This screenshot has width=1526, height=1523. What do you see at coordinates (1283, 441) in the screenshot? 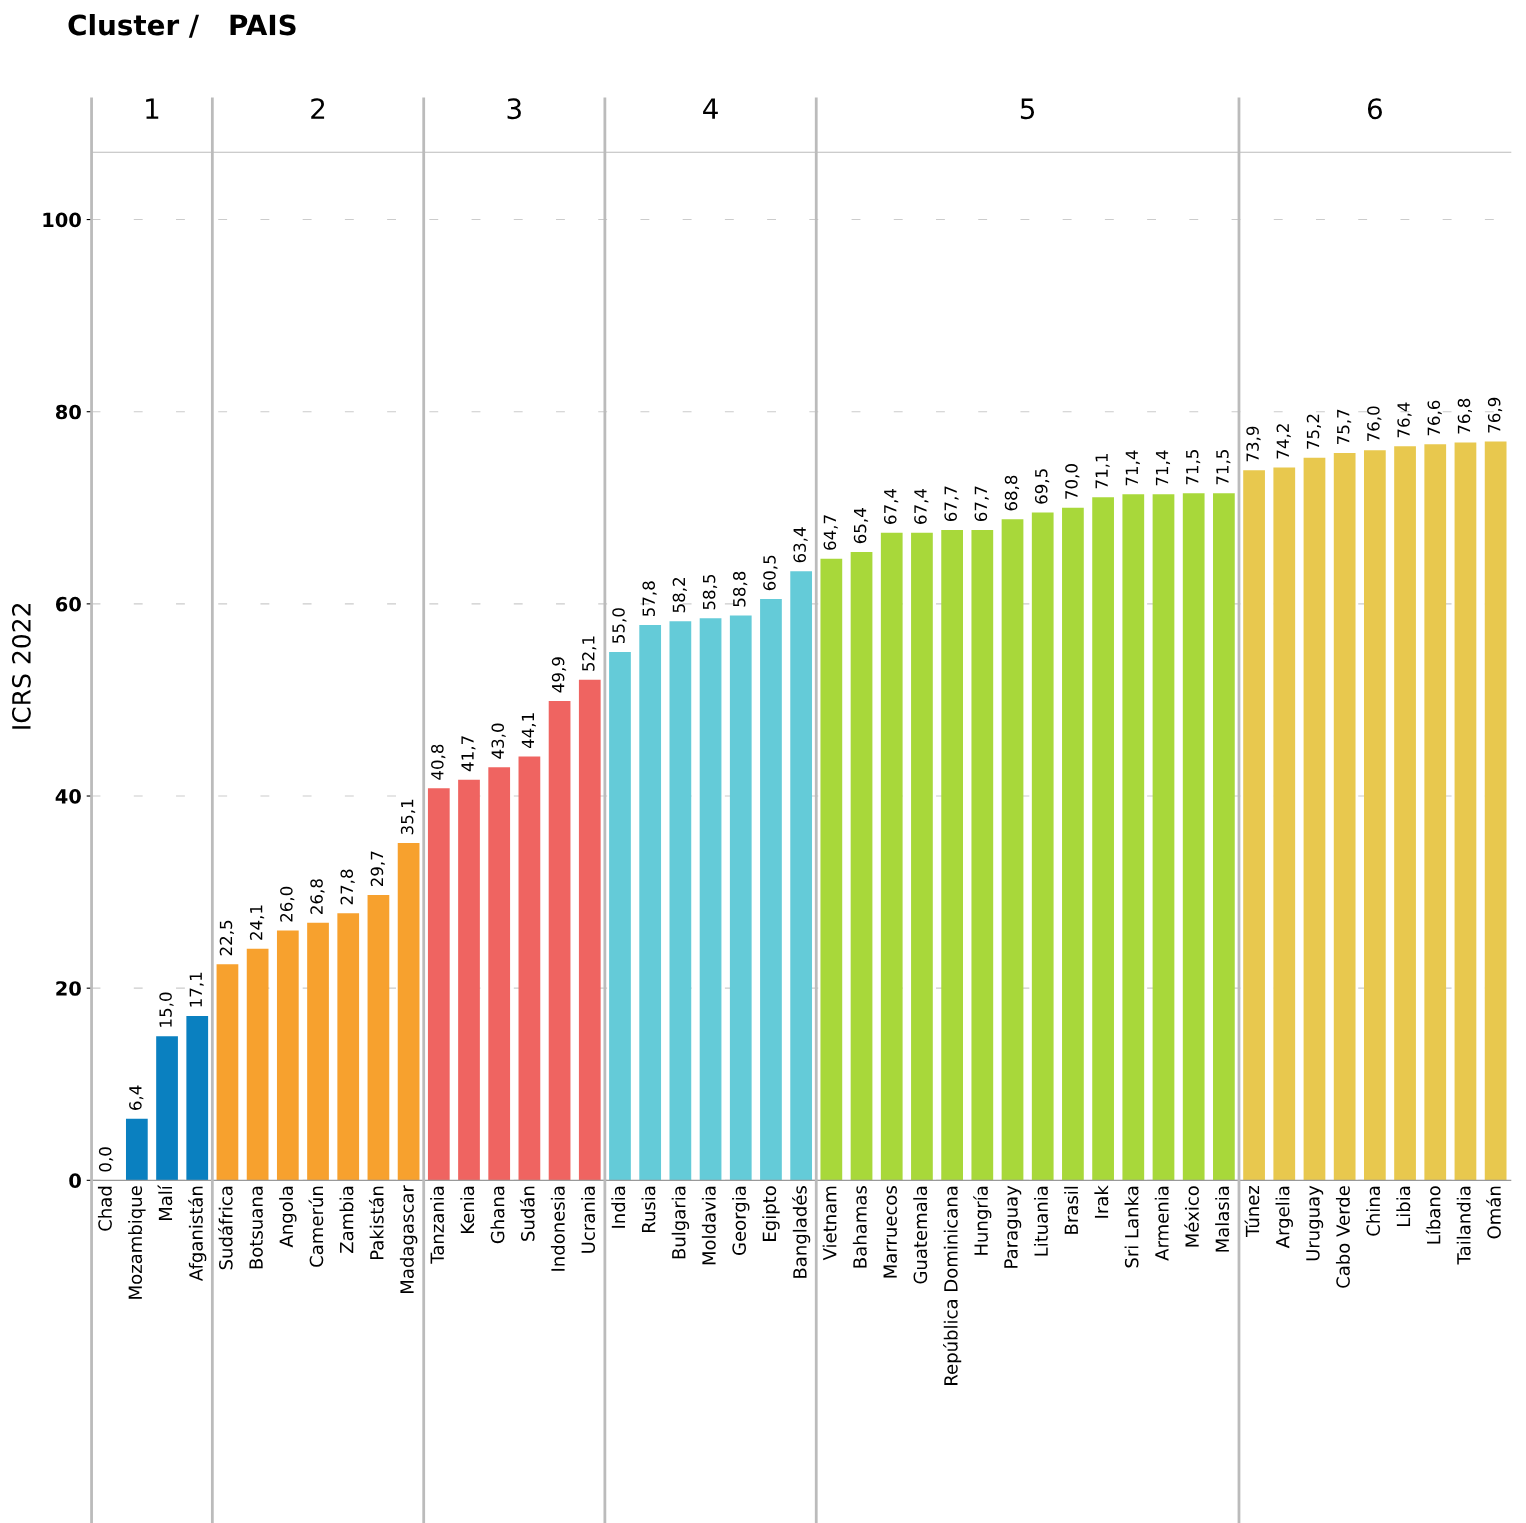
I see `data-label: 74,2` at bounding box center [1283, 441].